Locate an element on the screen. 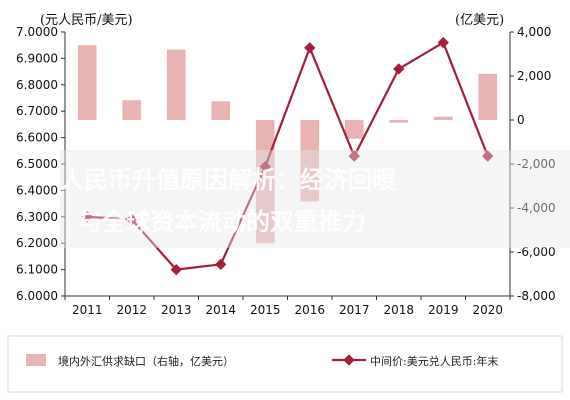 This screenshot has height=400, width=570. line-point-2018 is located at coordinates (399, 69).